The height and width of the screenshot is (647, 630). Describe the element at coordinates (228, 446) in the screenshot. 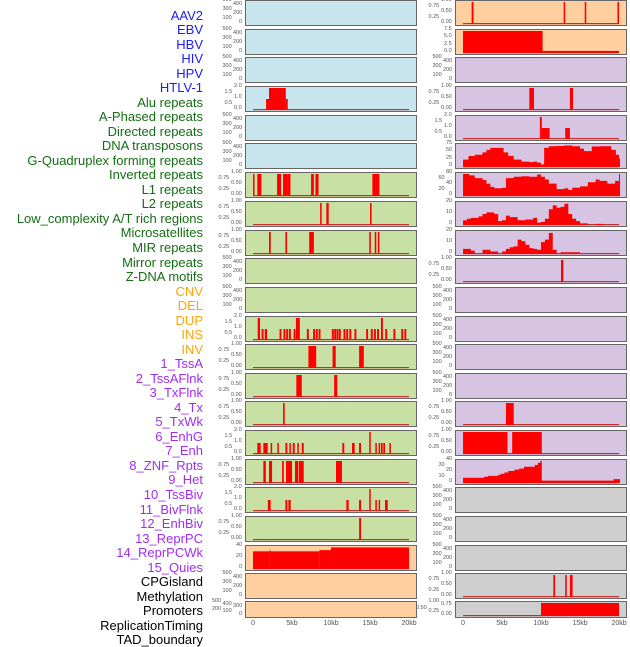

I see `y-tick-label: 0.5` at that location.